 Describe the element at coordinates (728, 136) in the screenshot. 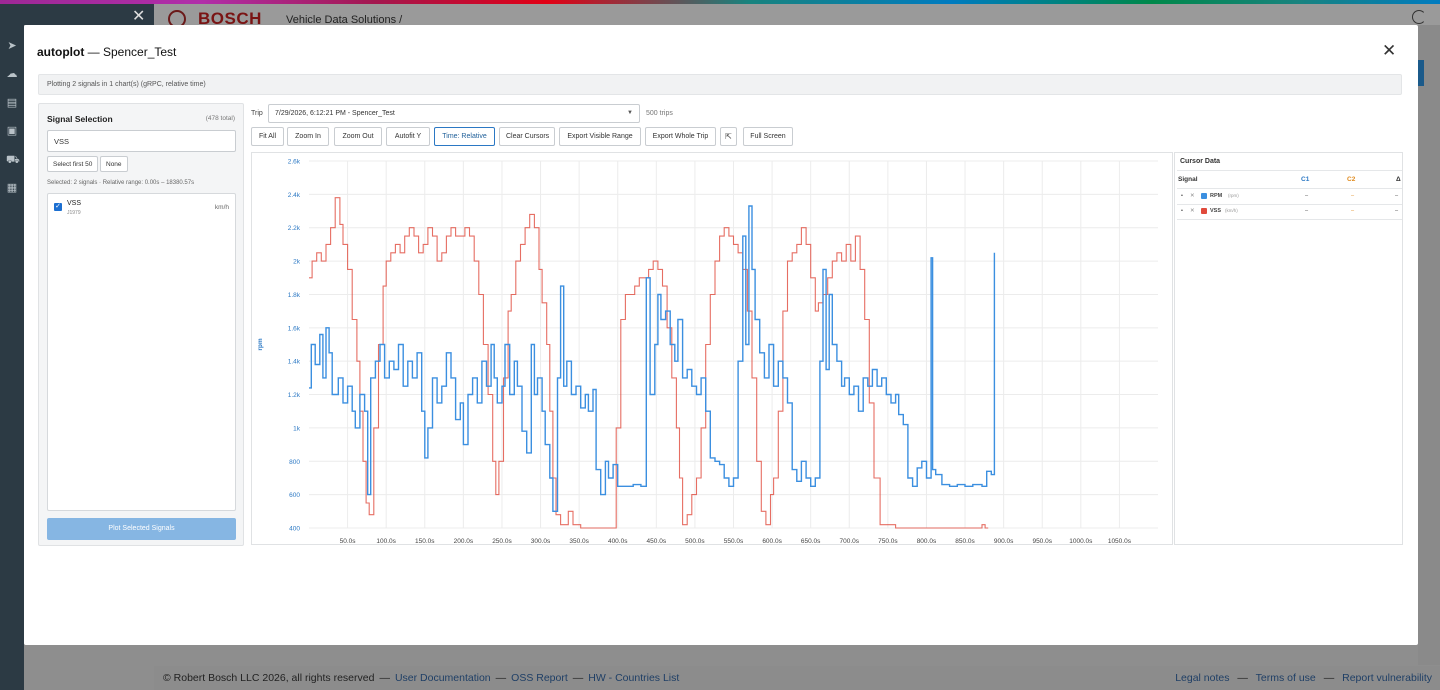

I see `external-link-icon: ⇱` at that location.